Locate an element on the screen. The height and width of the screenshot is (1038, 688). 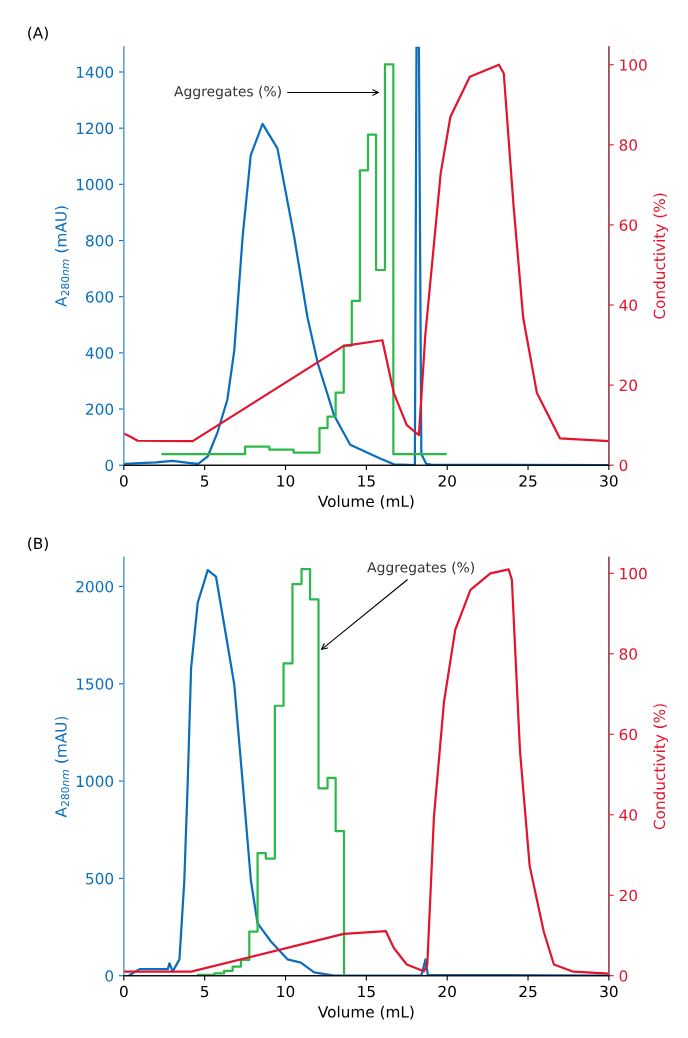
chart-title: (B) is located at coordinates (38, 544).